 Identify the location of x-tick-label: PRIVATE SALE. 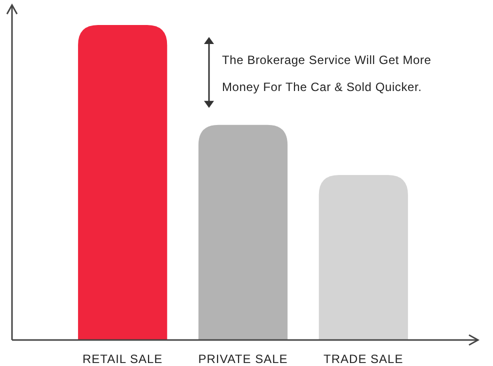
(243, 359).